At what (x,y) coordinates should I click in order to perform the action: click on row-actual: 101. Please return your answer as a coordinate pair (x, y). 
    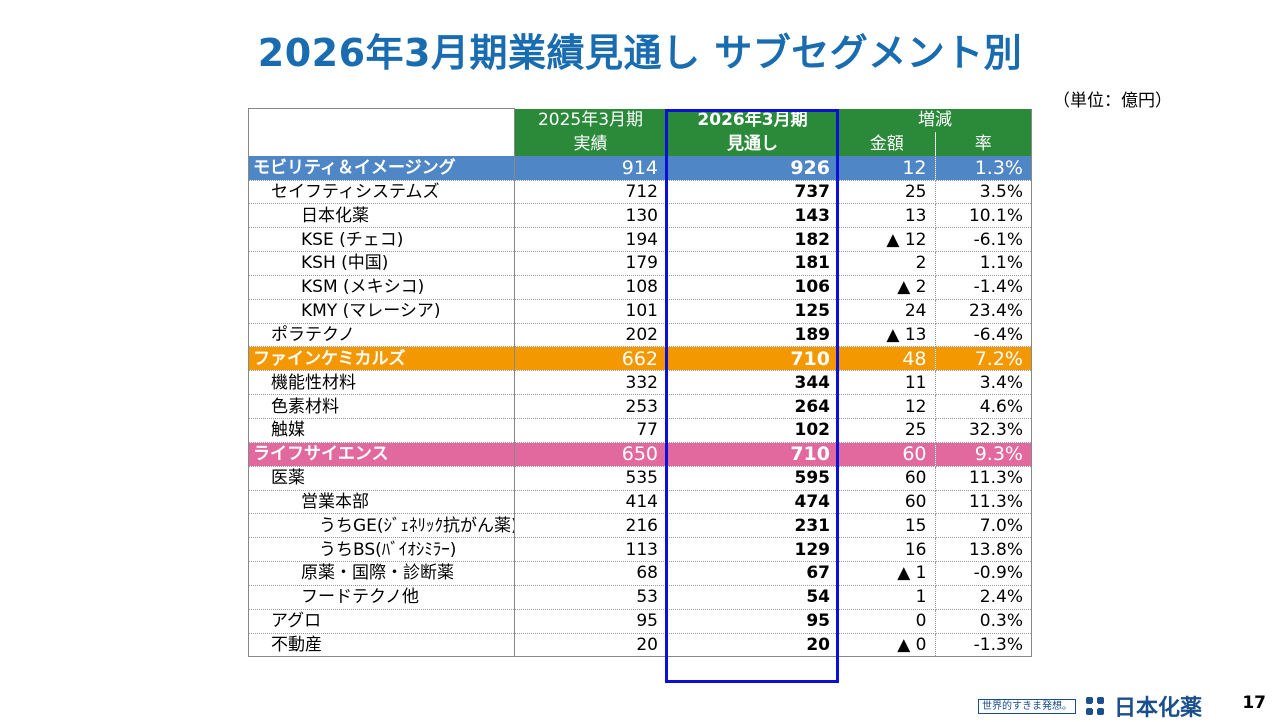
    Looking at the image, I should click on (590, 311).